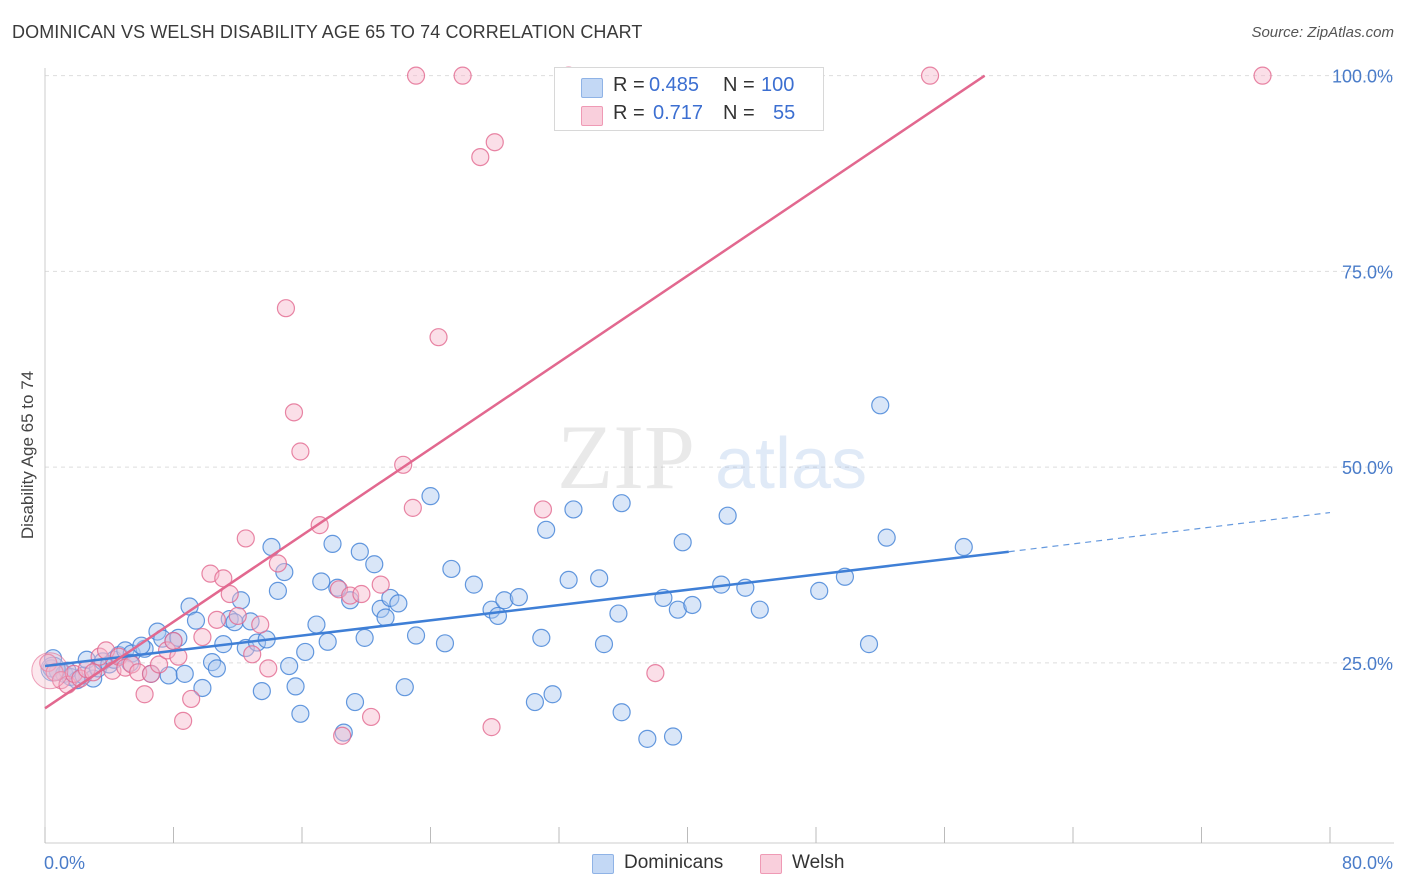 The height and width of the screenshot is (892, 1406). Describe the element at coordinates (1367, 863) in the screenshot. I see `x-tick-label: 80.0%` at that location.